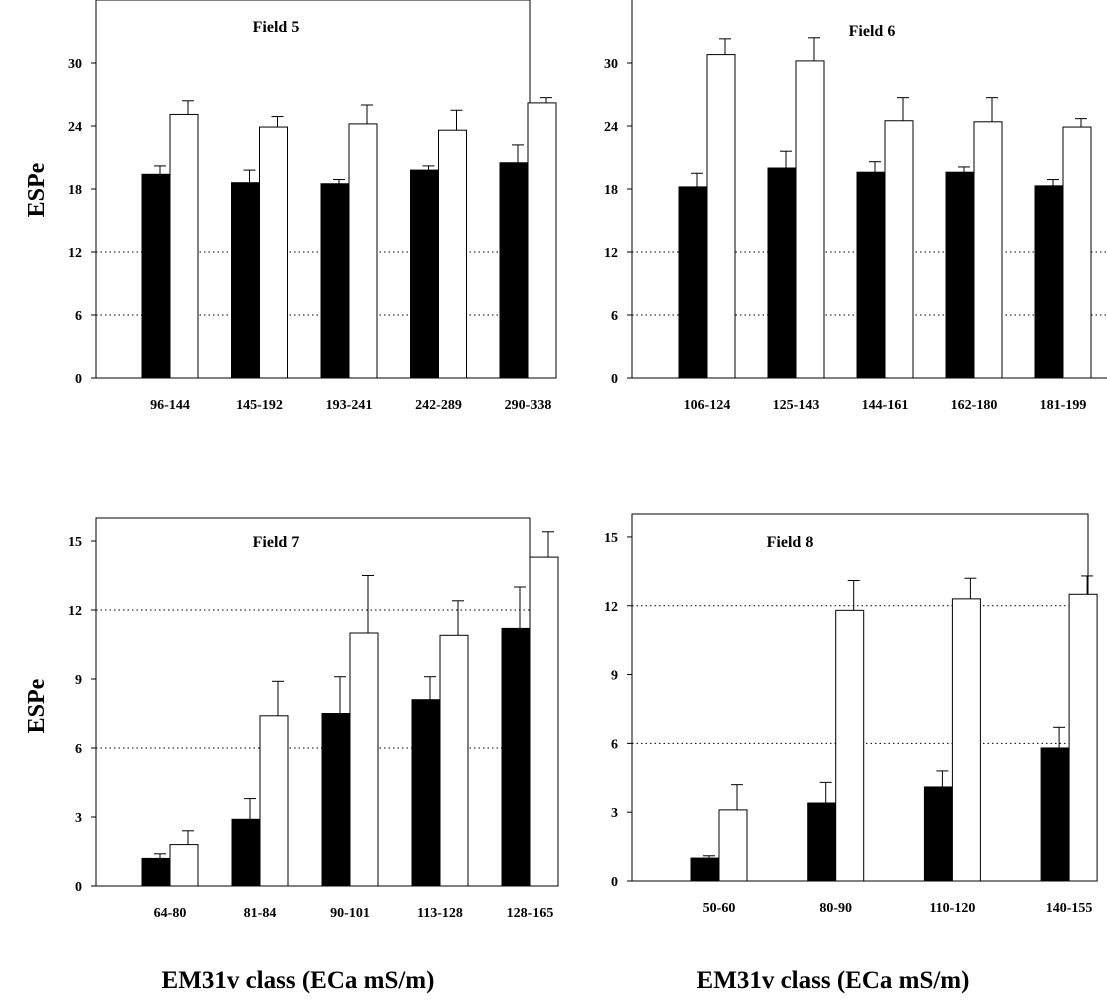 Image resolution: width=1107 pixels, height=1005 pixels. Describe the element at coordinates (833, 980) in the screenshot. I see `x-axis-label-right: EM31v class (ECa mS/m)` at that location.